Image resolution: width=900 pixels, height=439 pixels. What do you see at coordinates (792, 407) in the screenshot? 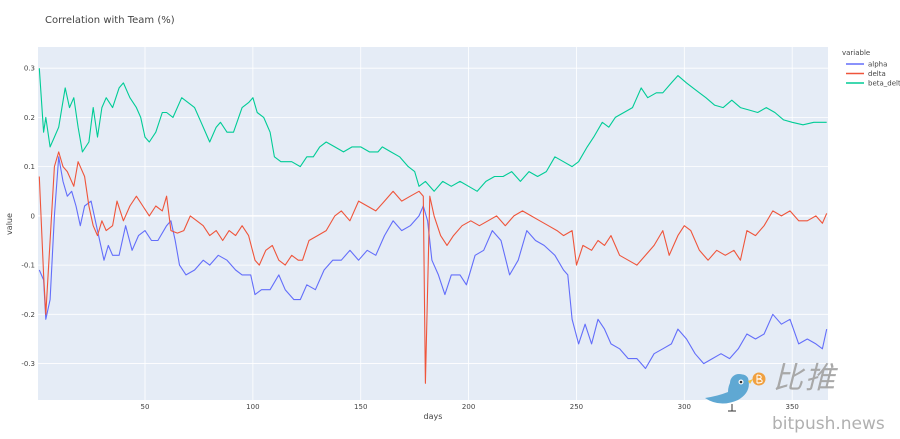
I see `x-tick-label: 350` at bounding box center [792, 407].